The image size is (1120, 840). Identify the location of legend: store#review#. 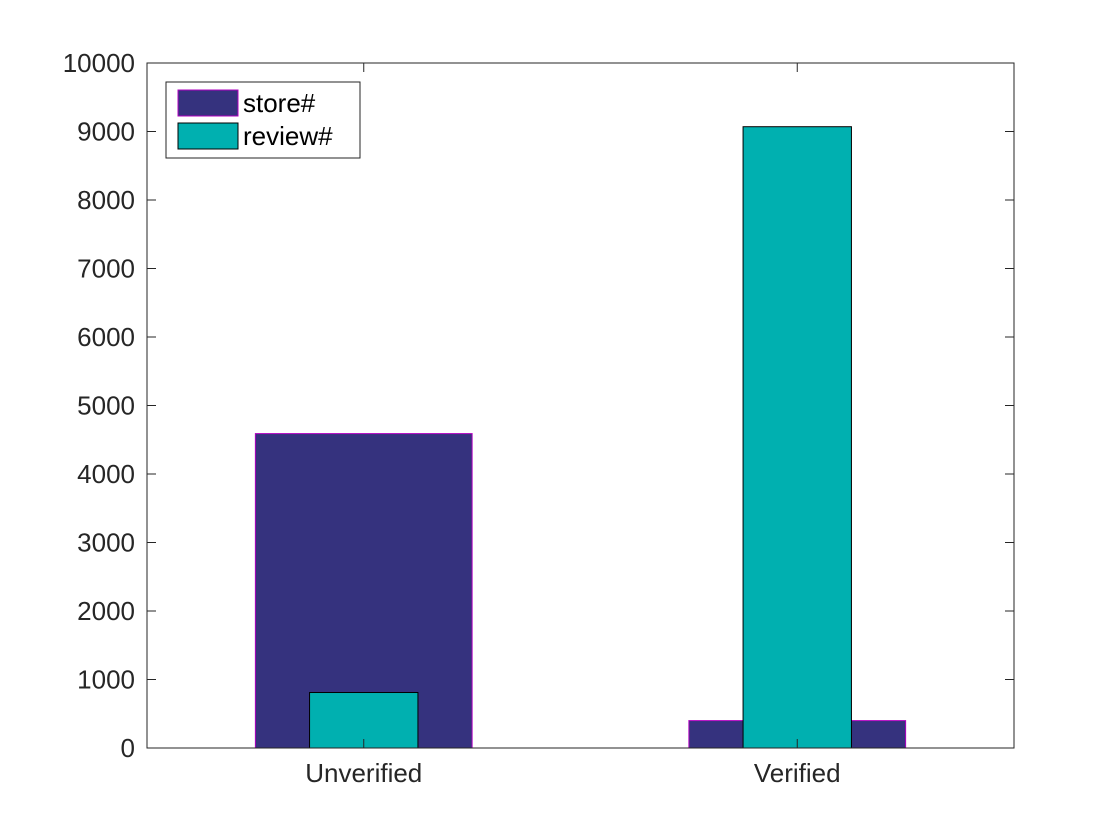
(263, 120).